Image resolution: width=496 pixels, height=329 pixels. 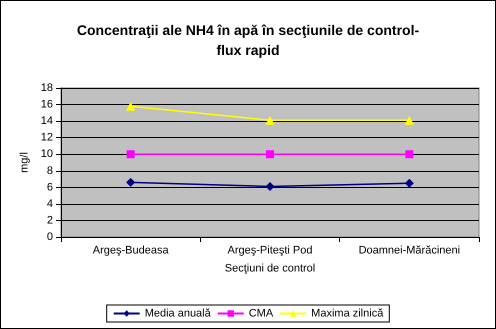 What do you see at coordinates (46, 88) in the screenshot?
I see `y-tick-label: 18` at bounding box center [46, 88].